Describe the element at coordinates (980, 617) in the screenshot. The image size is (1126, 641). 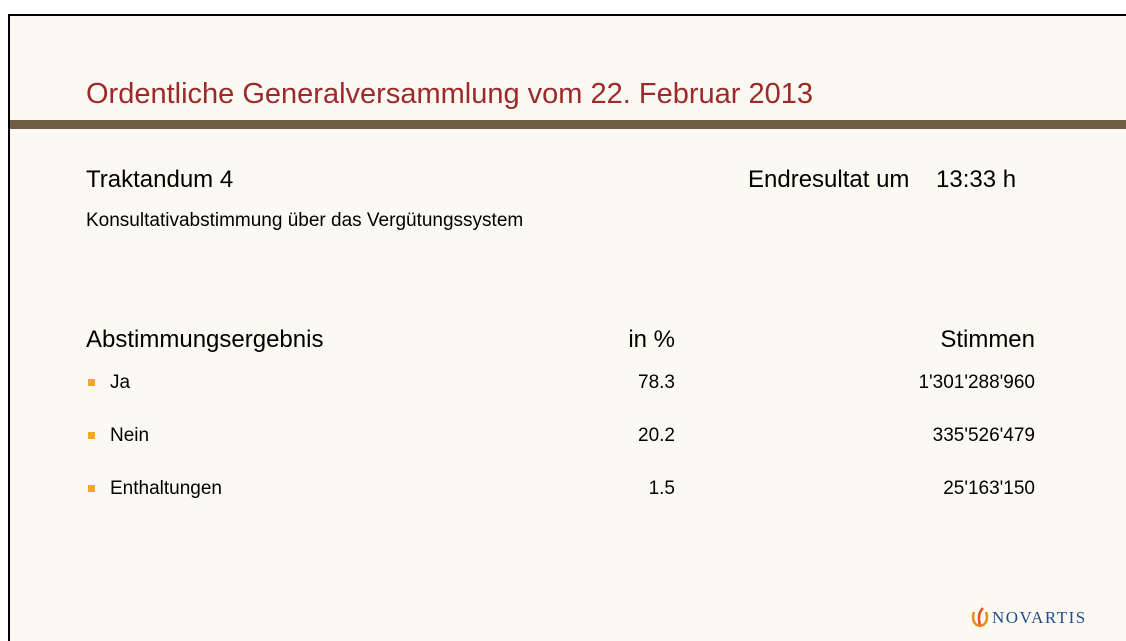
I see `logo-icon` at that location.